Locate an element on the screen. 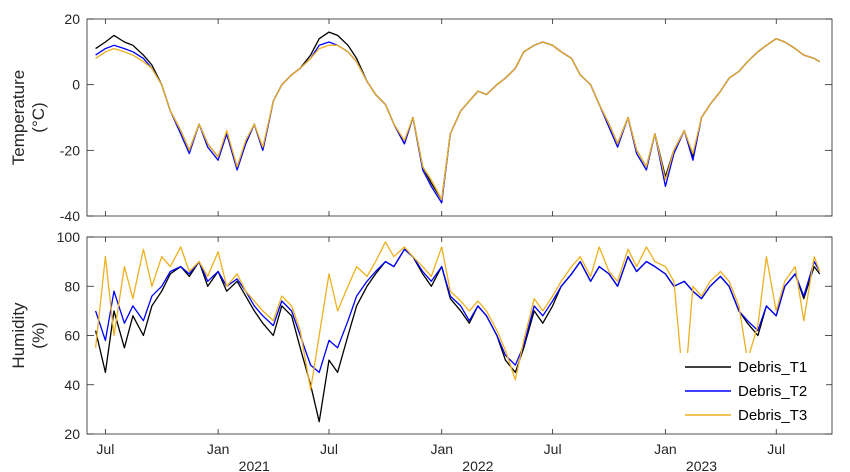 The height and width of the screenshot is (472, 850). year-label: 2021 is located at coordinates (254, 465).